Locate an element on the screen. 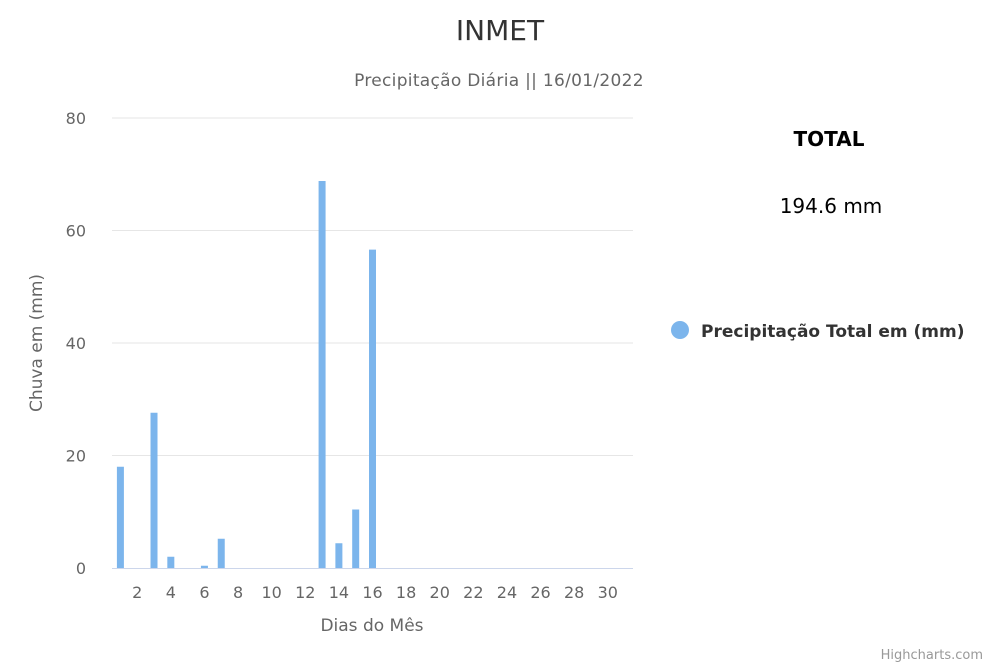 The height and width of the screenshot is (667, 1000). y-tick-label: 80 is located at coordinates (76, 118).